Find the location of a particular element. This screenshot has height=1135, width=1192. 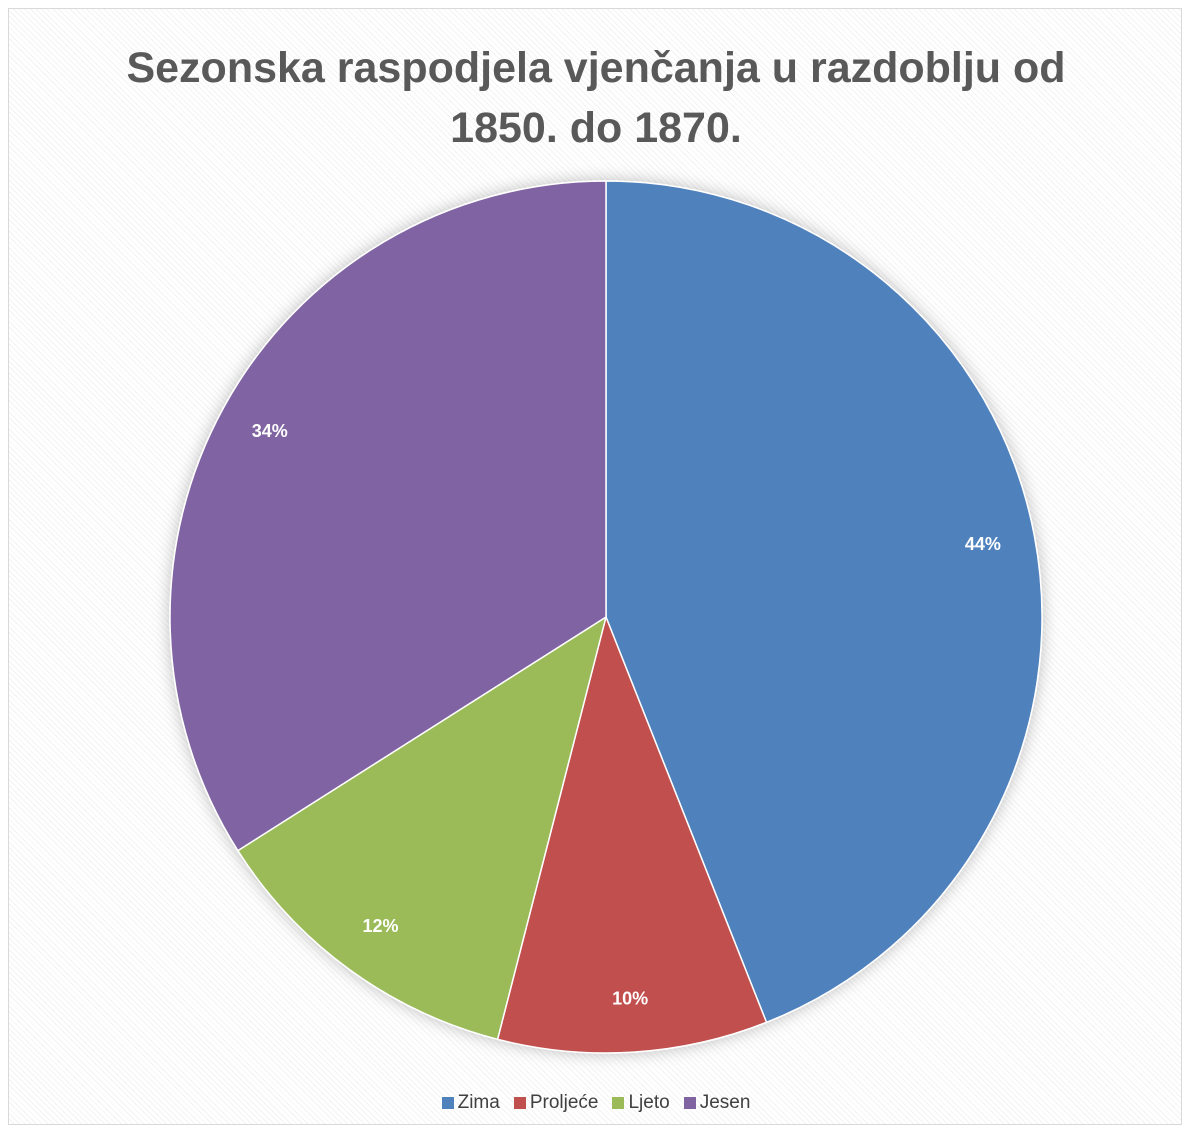

legend-item: Ljeto is located at coordinates (641, 1103).